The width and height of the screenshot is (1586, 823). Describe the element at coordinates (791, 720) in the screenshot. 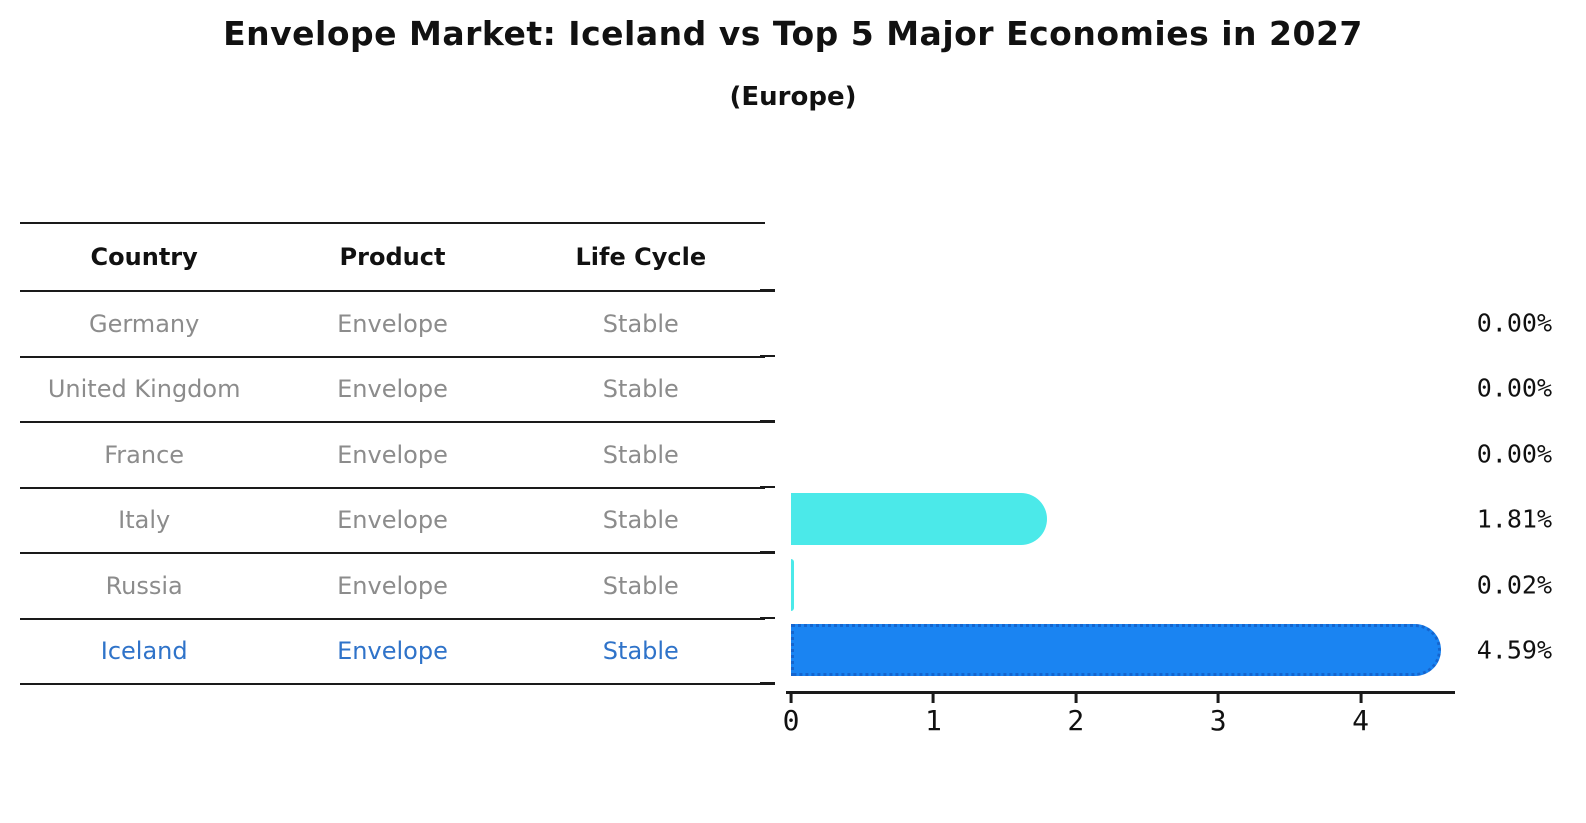

I see `x-axis-tick-label: 0` at that location.